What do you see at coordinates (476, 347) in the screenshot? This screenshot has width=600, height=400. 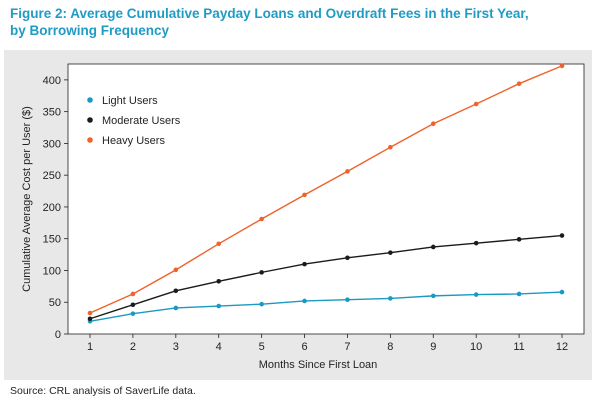 I see `x-tick-label-10: 10` at bounding box center [476, 347].